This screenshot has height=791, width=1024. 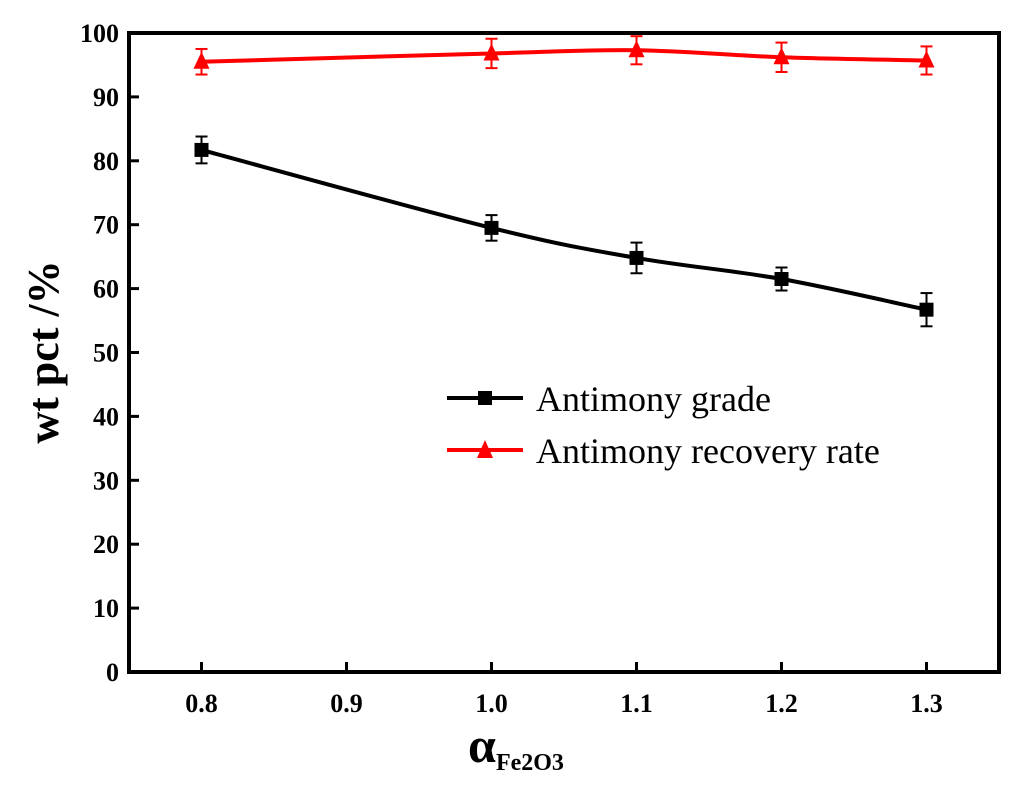 What do you see at coordinates (708, 451) in the screenshot?
I see `legend-label-recovery: Antimony recovery rate` at bounding box center [708, 451].